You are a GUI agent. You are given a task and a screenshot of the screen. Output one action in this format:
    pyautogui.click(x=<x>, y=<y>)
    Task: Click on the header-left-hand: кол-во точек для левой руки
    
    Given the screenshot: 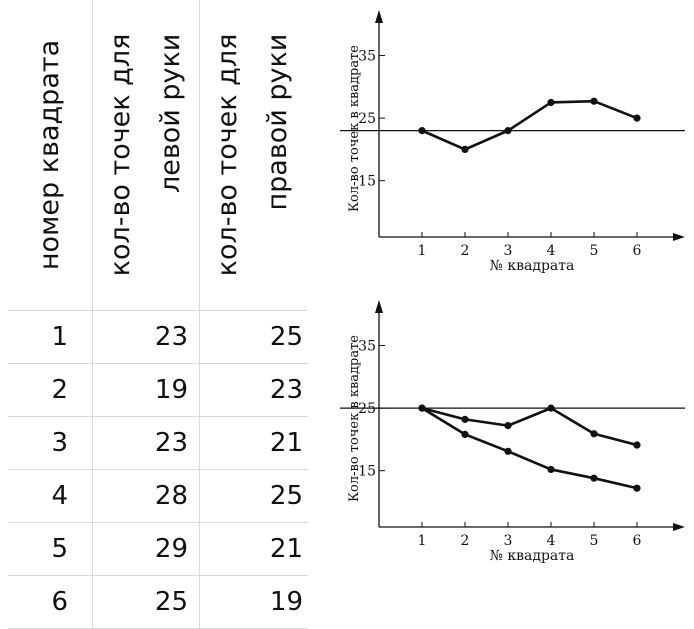 What is the action you would take?
    pyautogui.click(x=146, y=155)
    